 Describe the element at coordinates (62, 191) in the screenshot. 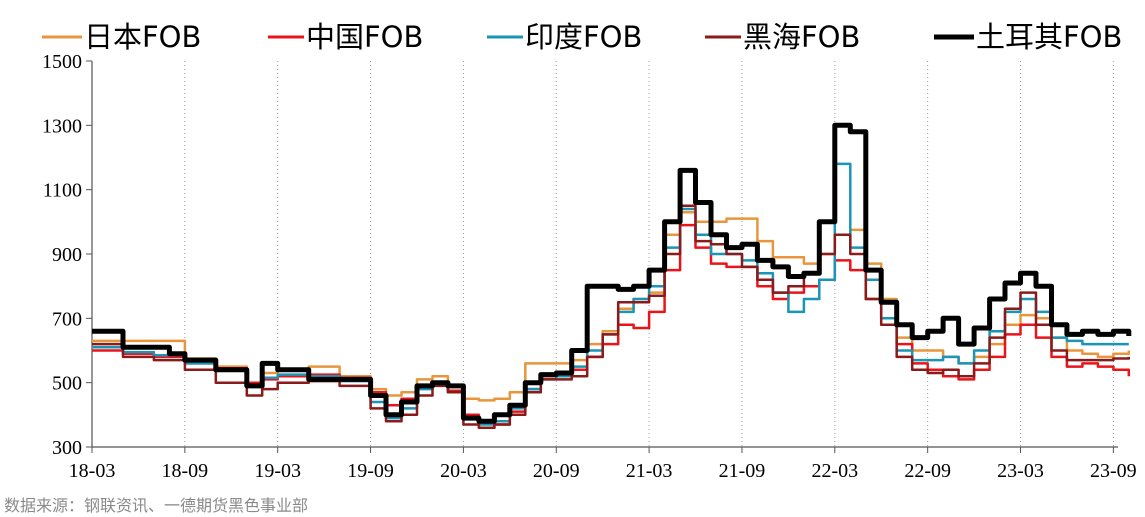

I see `y-tick-label: 1100` at that location.